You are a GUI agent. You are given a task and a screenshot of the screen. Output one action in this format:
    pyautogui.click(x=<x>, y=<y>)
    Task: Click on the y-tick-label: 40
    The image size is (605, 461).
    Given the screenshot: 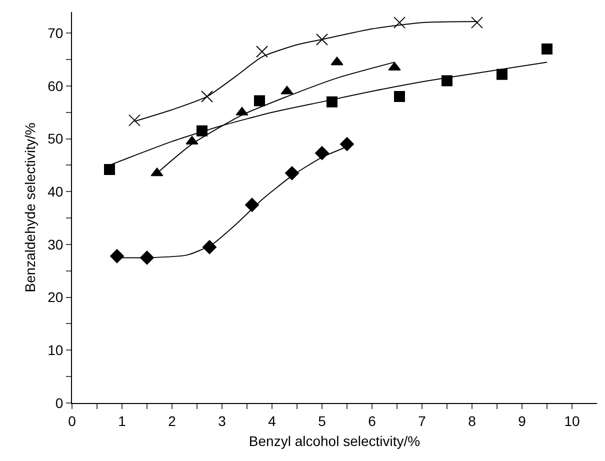 What is the action you would take?
    pyautogui.click(x=56, y=192)
    